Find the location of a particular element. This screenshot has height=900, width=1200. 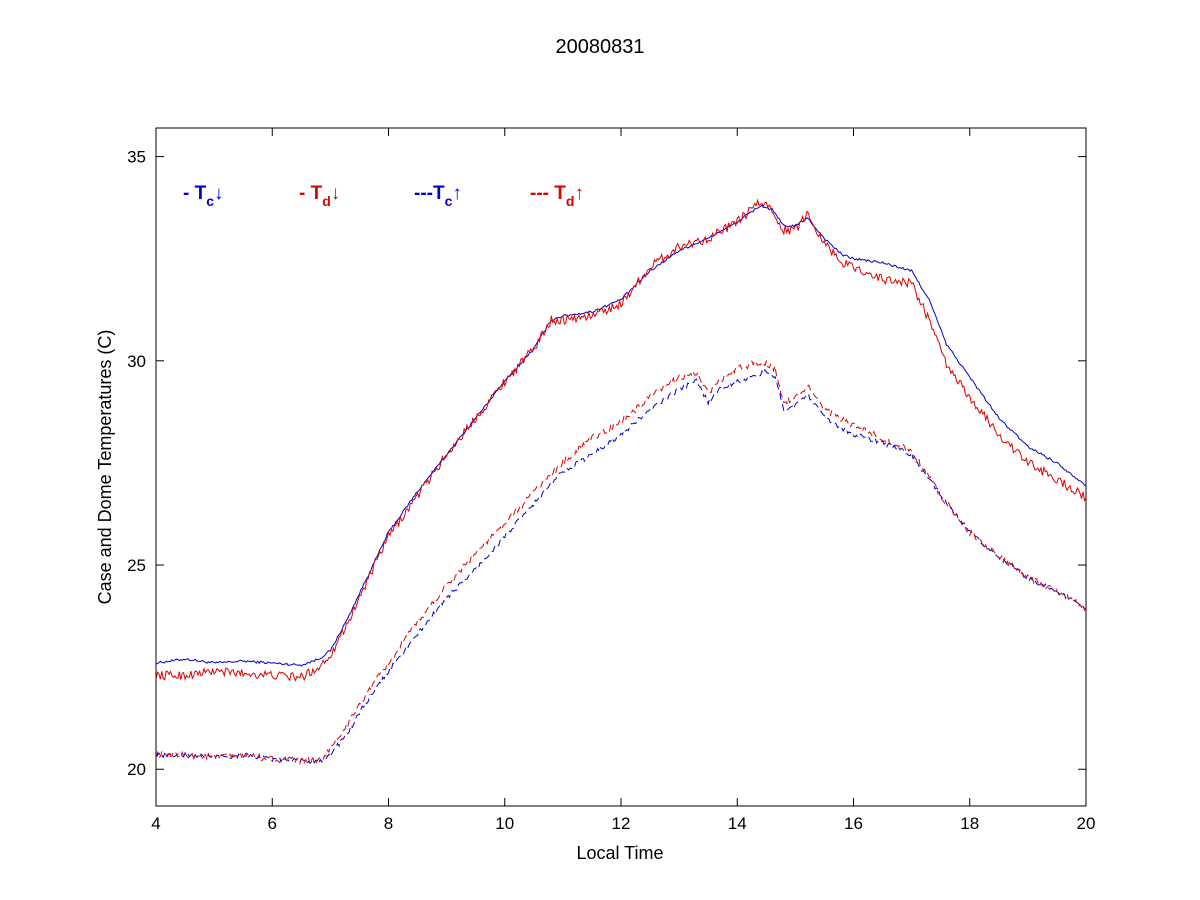

legend-entry: - Td↓ is located at coordinates (319, 196).